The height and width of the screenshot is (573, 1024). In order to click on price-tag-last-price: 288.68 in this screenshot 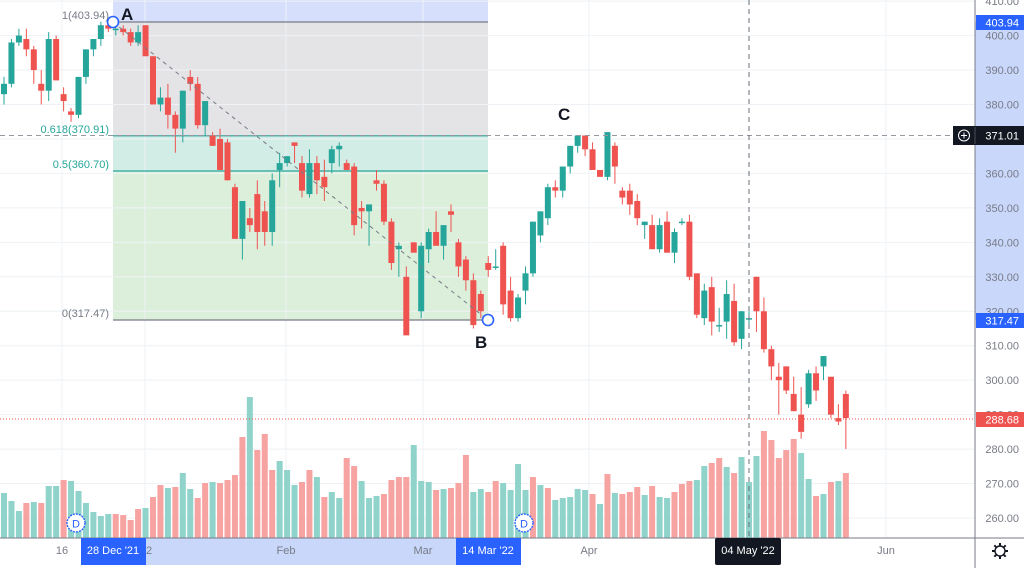, I will do `click(1000, 419)`.